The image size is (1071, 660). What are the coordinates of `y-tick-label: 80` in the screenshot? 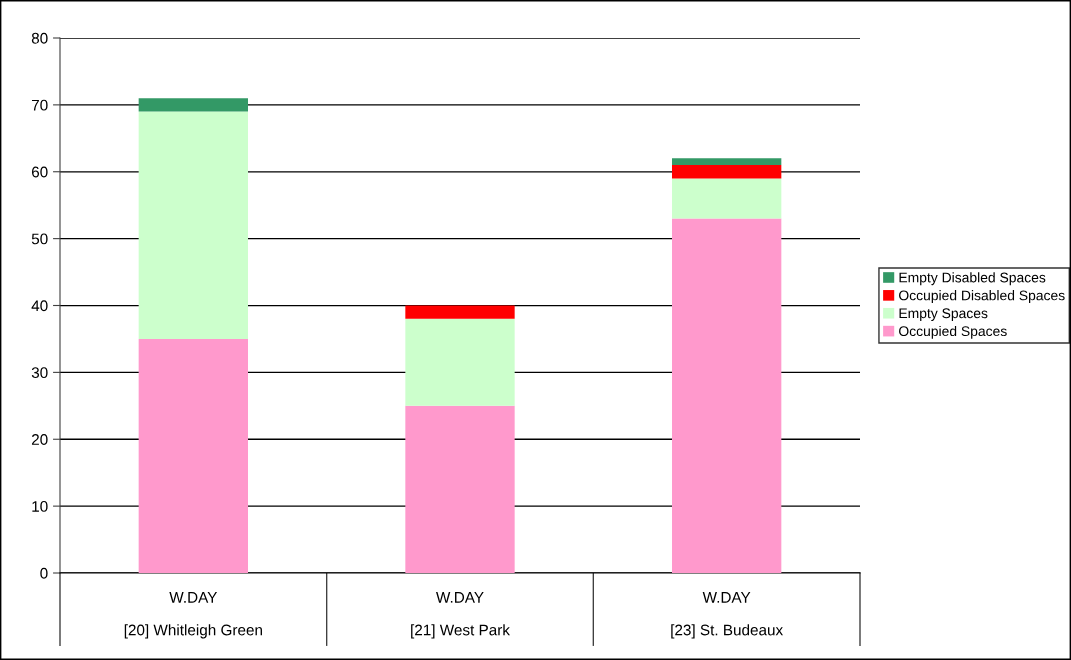 It's located at (39, 38).